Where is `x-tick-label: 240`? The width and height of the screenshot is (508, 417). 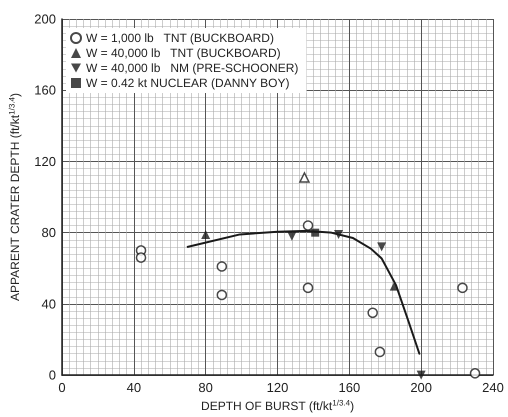
x-tick-label: 240 is located at coordinates (493, 388).